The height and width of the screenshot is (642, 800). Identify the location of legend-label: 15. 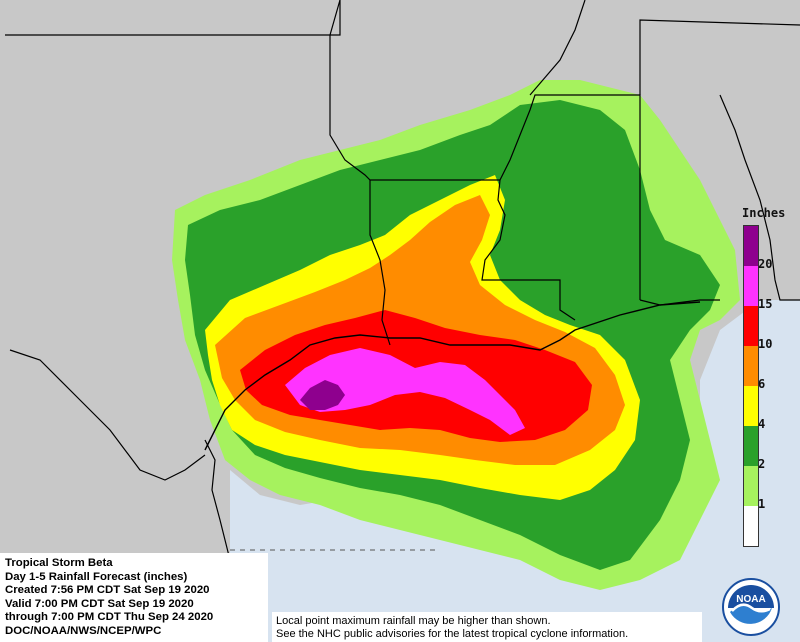
(765, 304).